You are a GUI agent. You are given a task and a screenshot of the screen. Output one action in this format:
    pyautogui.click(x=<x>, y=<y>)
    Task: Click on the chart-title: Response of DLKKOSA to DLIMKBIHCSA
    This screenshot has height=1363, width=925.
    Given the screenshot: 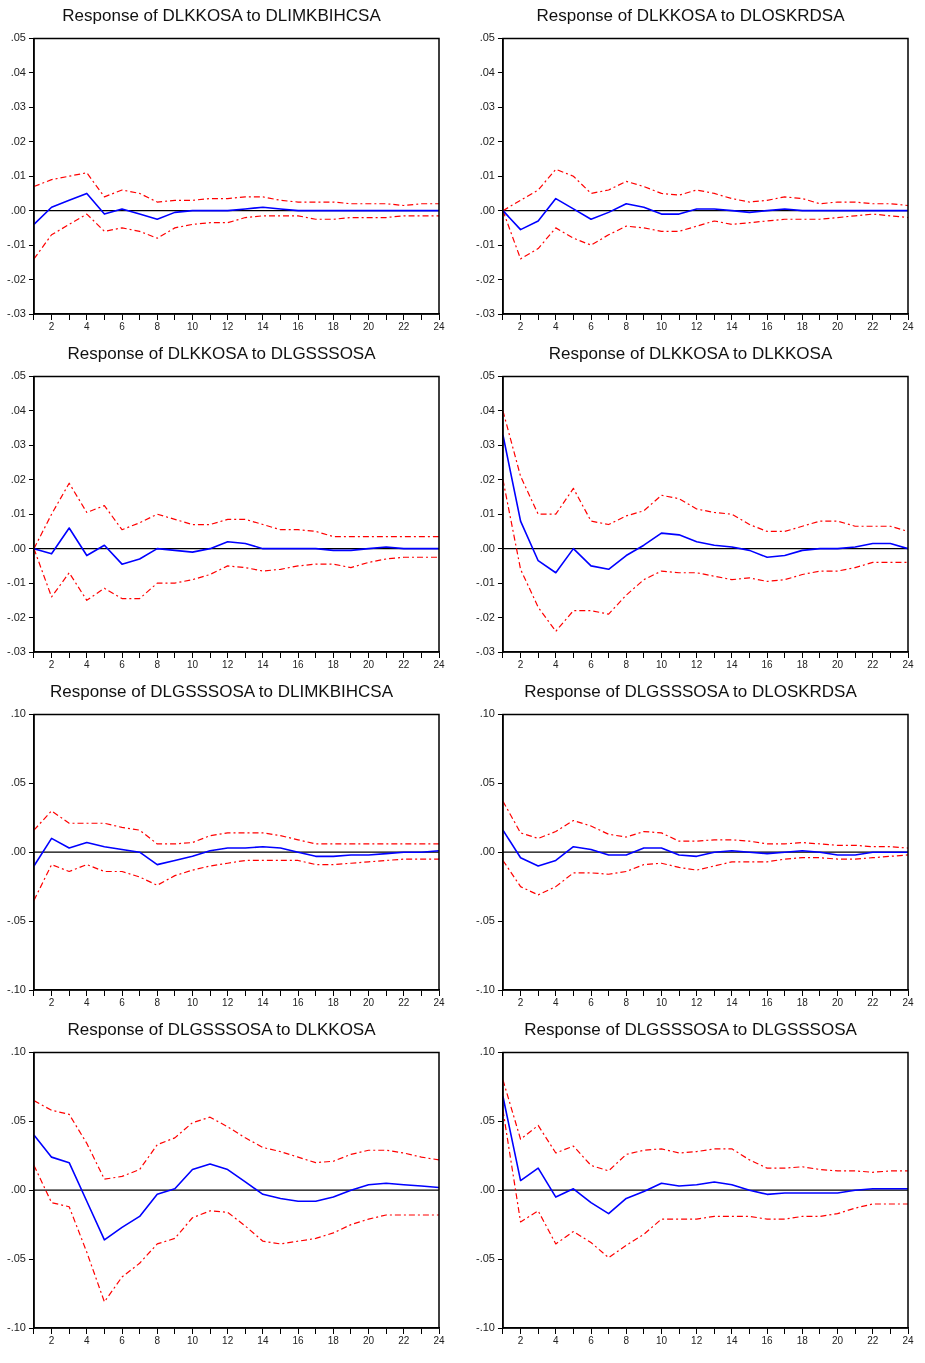 What is the action you would take?
    pyautogui.click(x=222, y=15)
    